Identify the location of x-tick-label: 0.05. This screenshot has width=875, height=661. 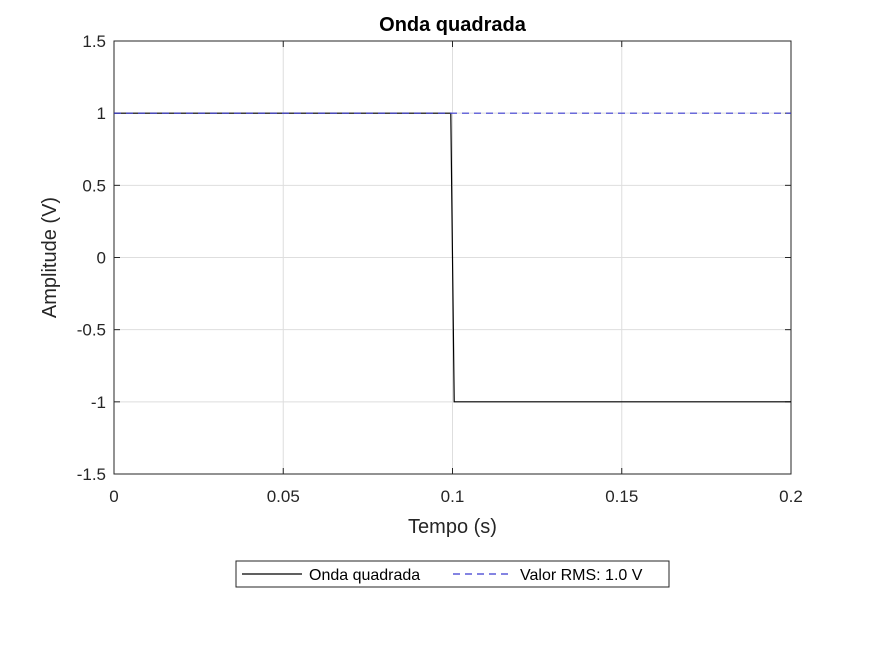
(283, 496).